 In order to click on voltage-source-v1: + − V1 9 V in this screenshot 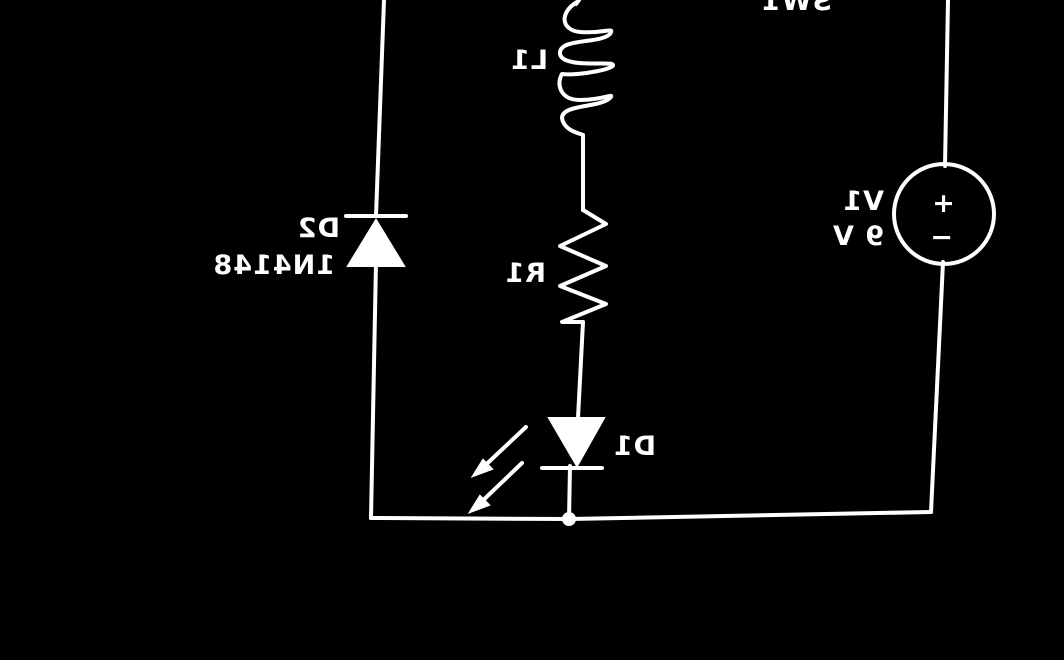, I will do `click(914, 214)`.